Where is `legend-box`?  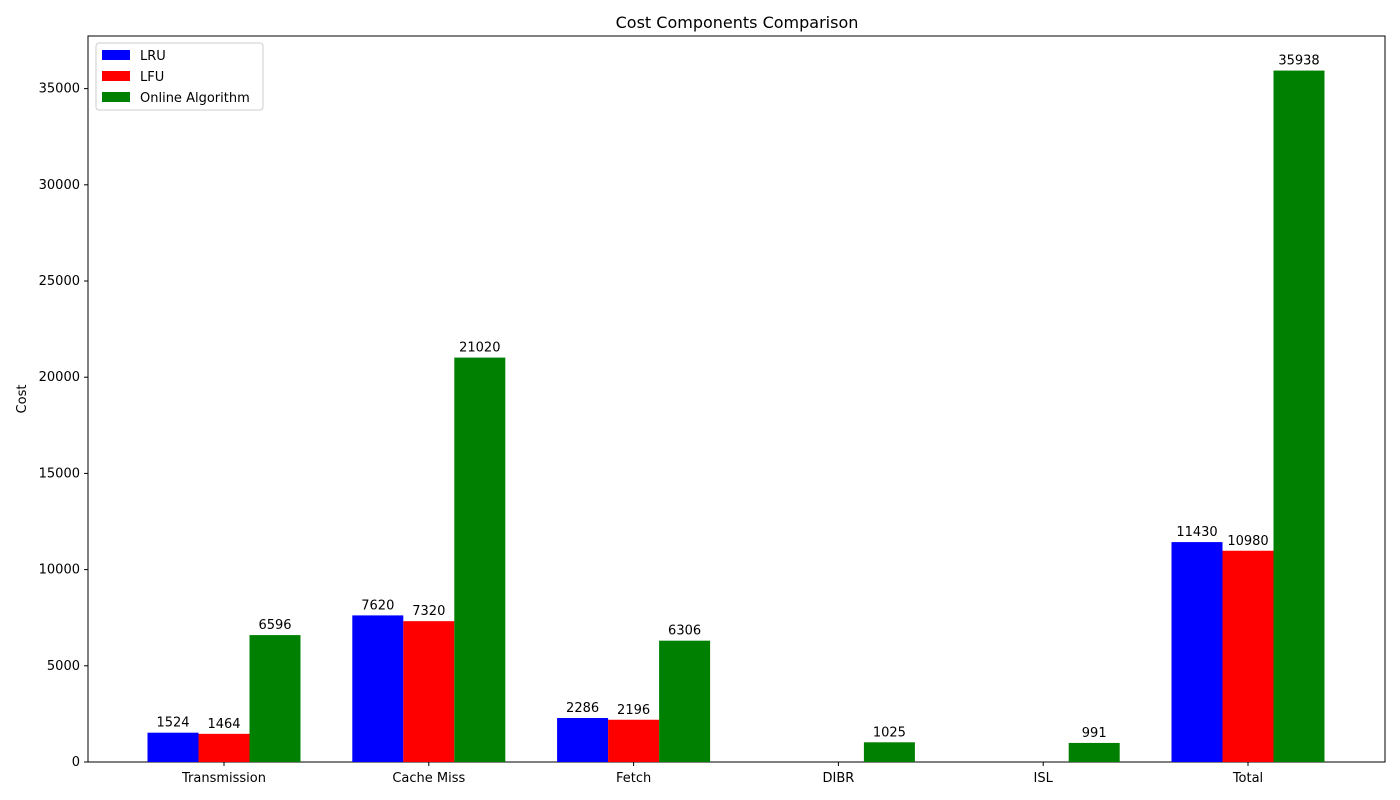
legend-box is located at coordinates (179, 76).